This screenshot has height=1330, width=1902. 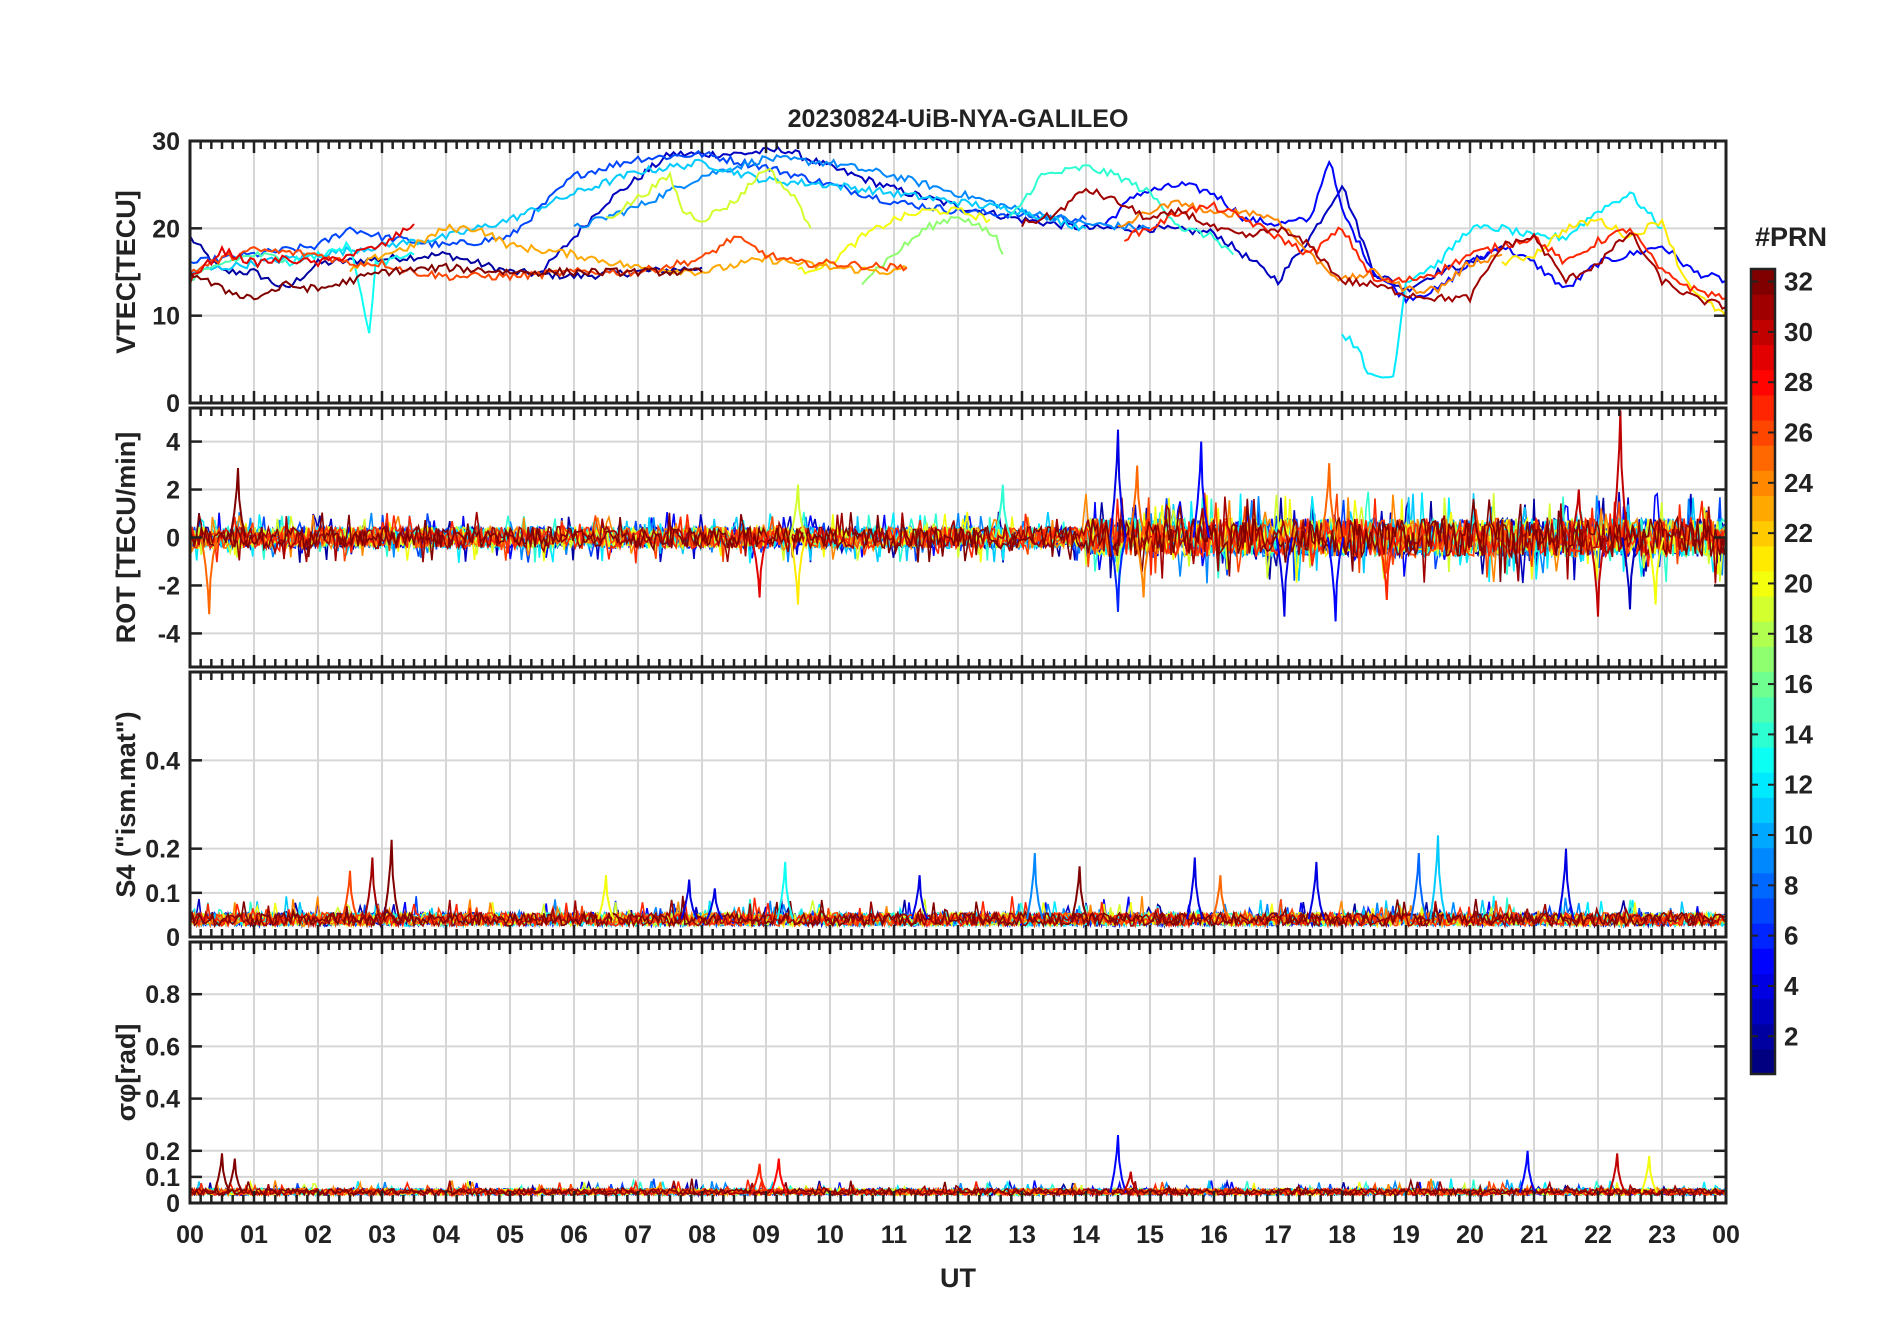 I want to click on x-tick-label: 18, so click(x=1342, y=1235).